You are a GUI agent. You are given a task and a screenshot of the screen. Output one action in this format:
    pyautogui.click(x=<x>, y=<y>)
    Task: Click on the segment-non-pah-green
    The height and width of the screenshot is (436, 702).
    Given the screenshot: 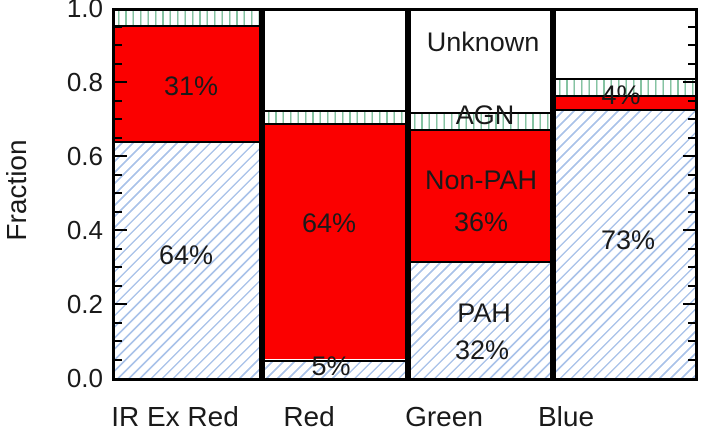 What is the action you would take?
    pyautogui.click(x=480, y=195)
    